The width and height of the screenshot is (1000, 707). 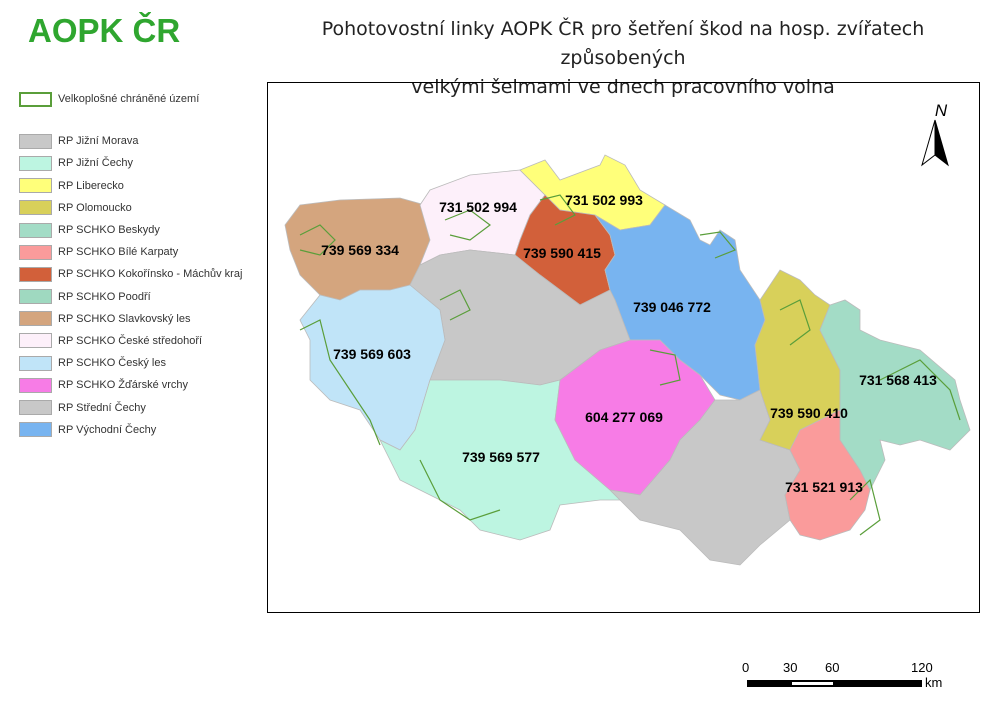 I want to click on legend-item: RP SCHKO Žďárské vrchy, so click(x=130, y=385).